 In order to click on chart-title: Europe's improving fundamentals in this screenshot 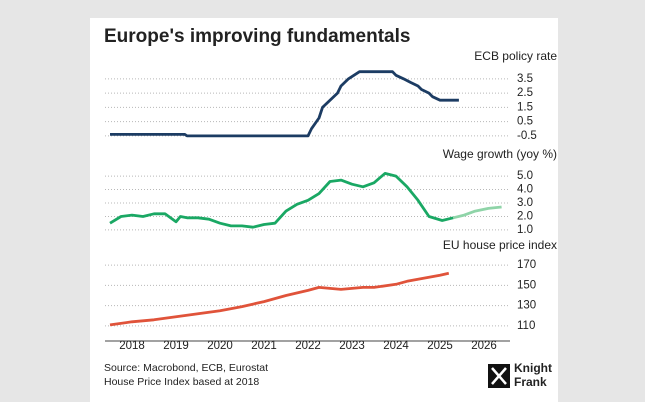, I will do `click(257, 36)`.